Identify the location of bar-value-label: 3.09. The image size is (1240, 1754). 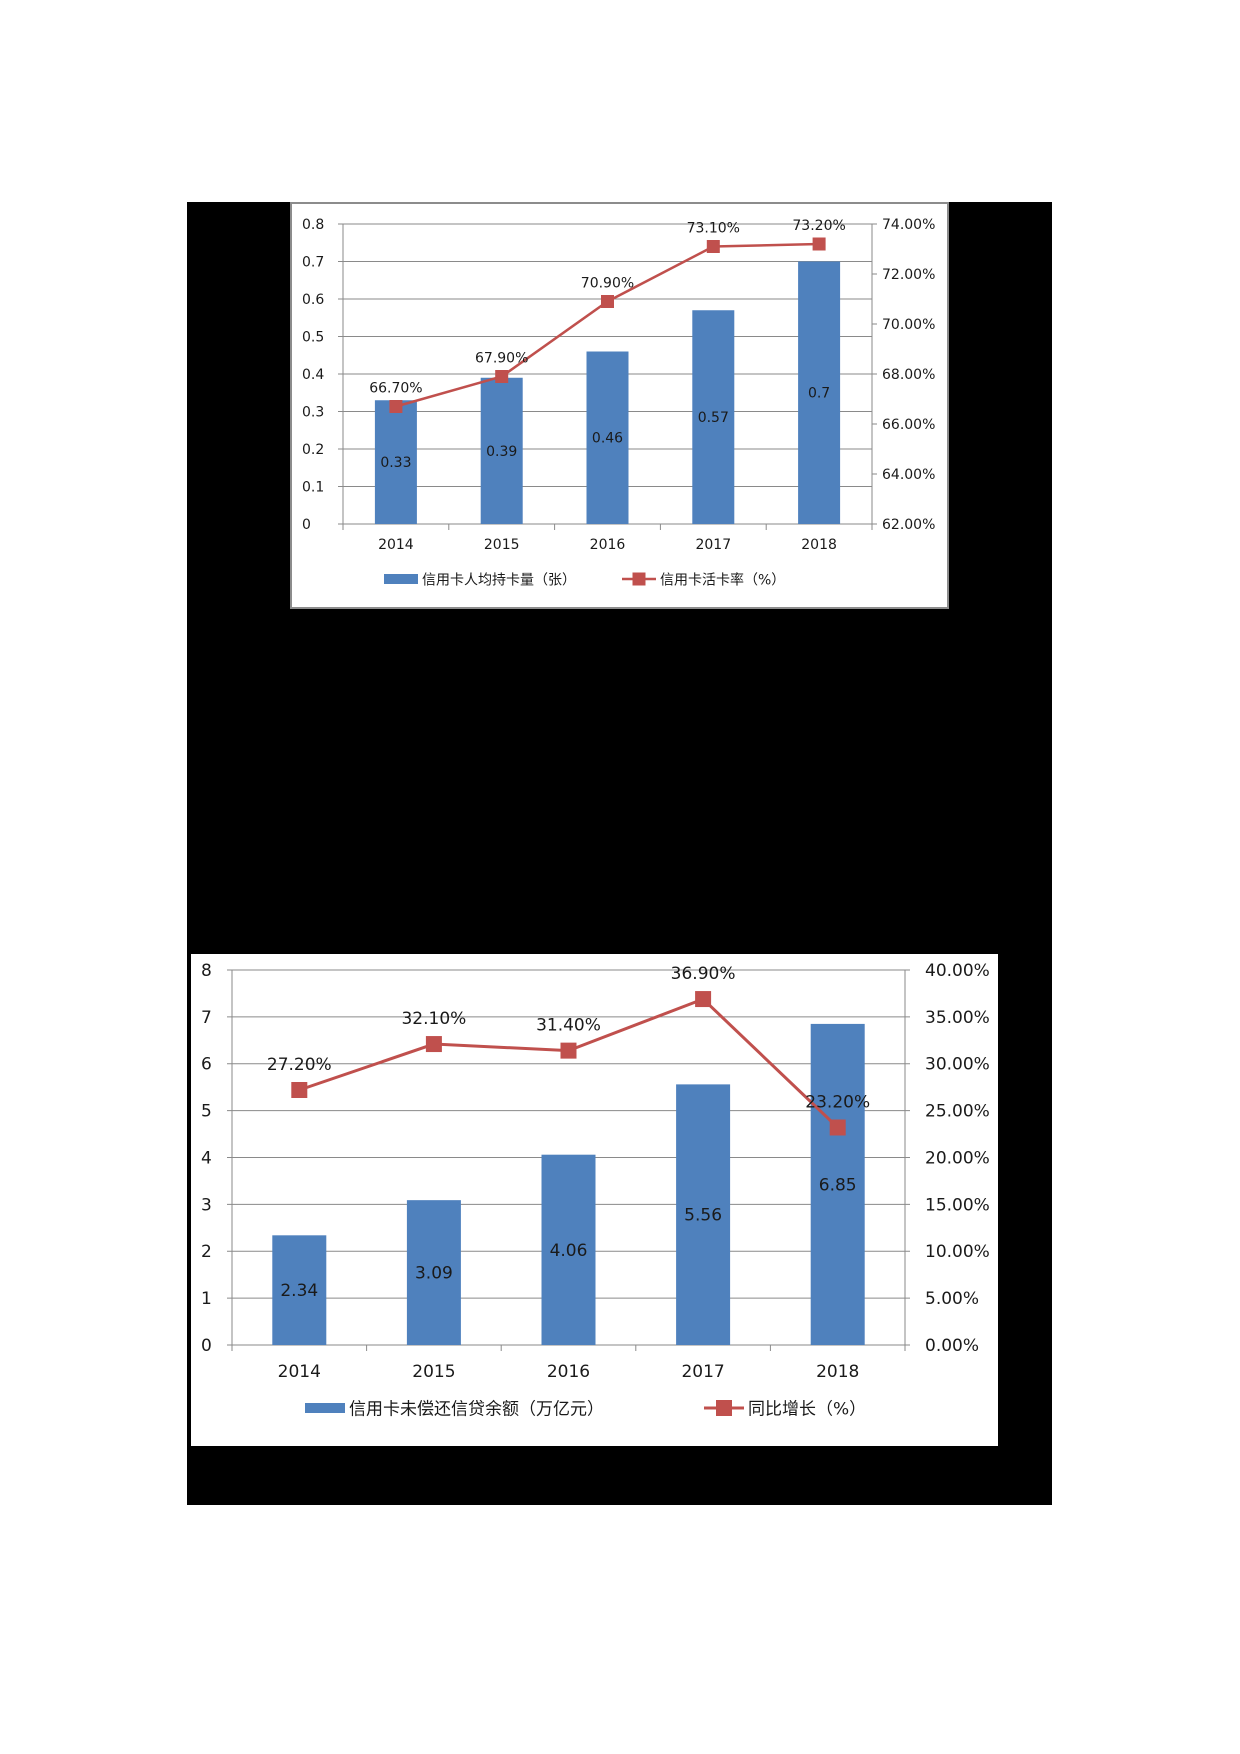
(434, 1274).